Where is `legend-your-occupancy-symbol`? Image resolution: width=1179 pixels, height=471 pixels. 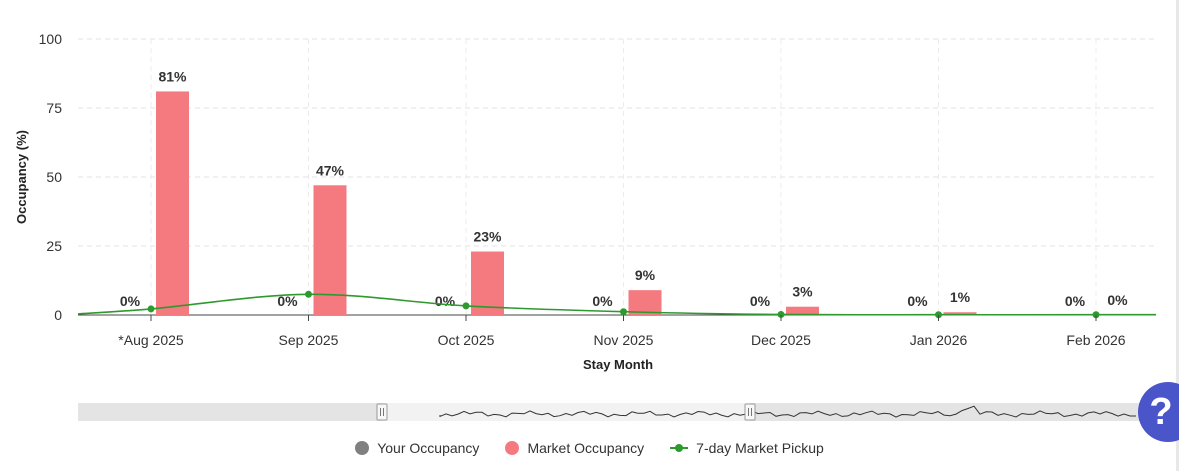
legend-your-occupancy-symbol is located at coordinates (362, 448).